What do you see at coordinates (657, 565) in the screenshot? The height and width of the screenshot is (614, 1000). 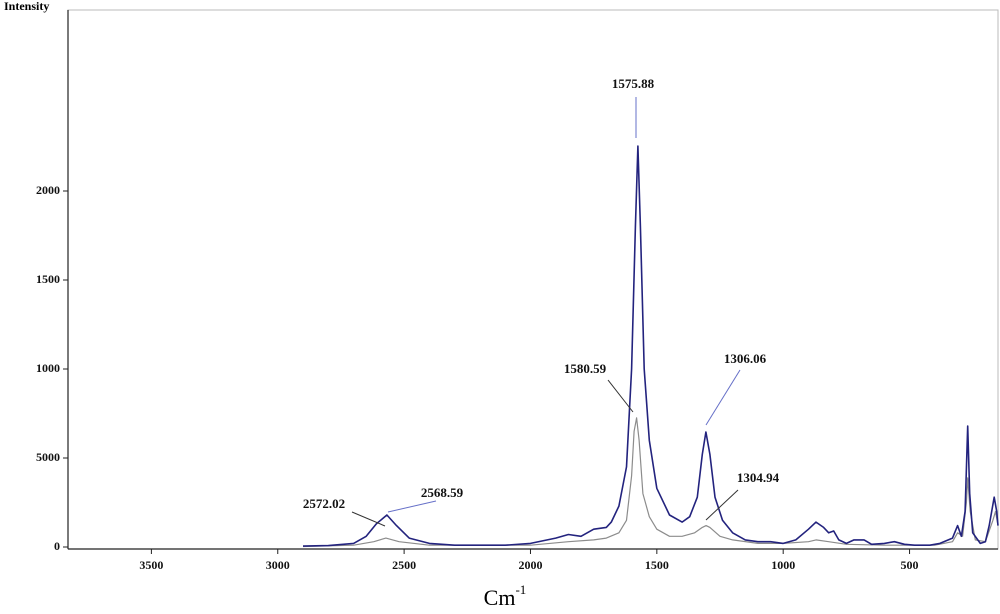 I see `x-tick-label: 1500` at bounding box center [657, 565].